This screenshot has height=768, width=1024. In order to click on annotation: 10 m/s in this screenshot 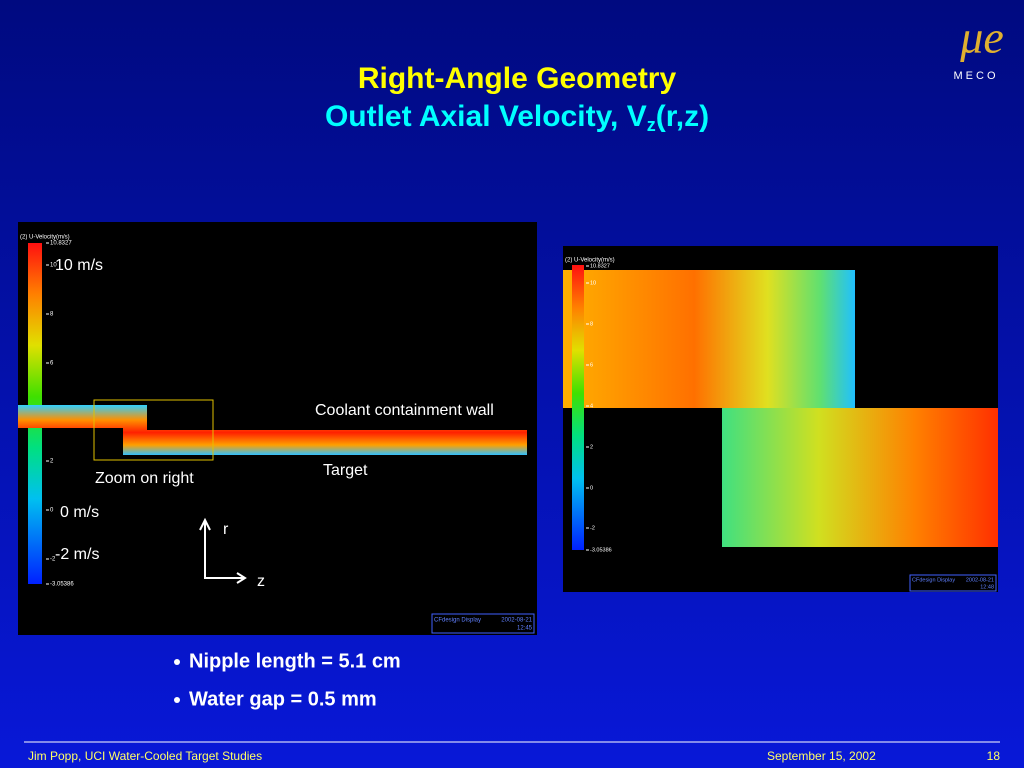, I will do `click(79, 265)`.